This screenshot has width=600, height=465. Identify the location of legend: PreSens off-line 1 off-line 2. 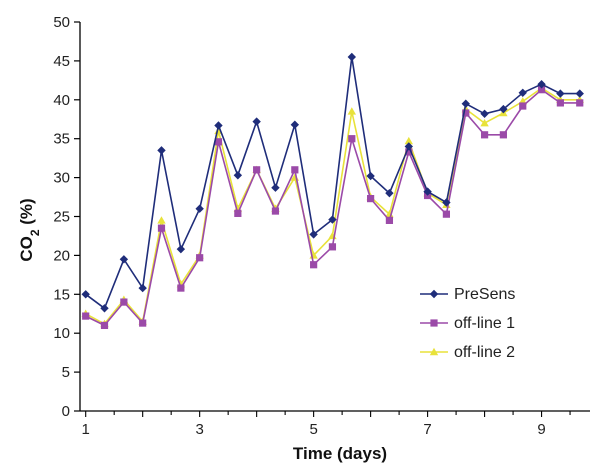
(467, 323).